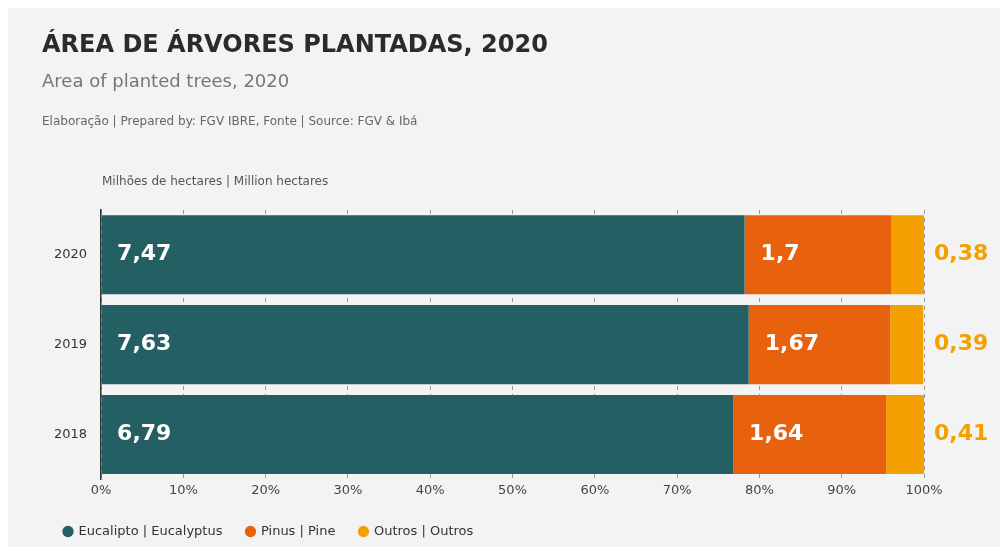 The height and width of the screenshot is (555, 1008). What do you see at coordinates (924, 489) in the screenshot?
I see `x-tick-label: 100%` at bounding box center [924, 489].